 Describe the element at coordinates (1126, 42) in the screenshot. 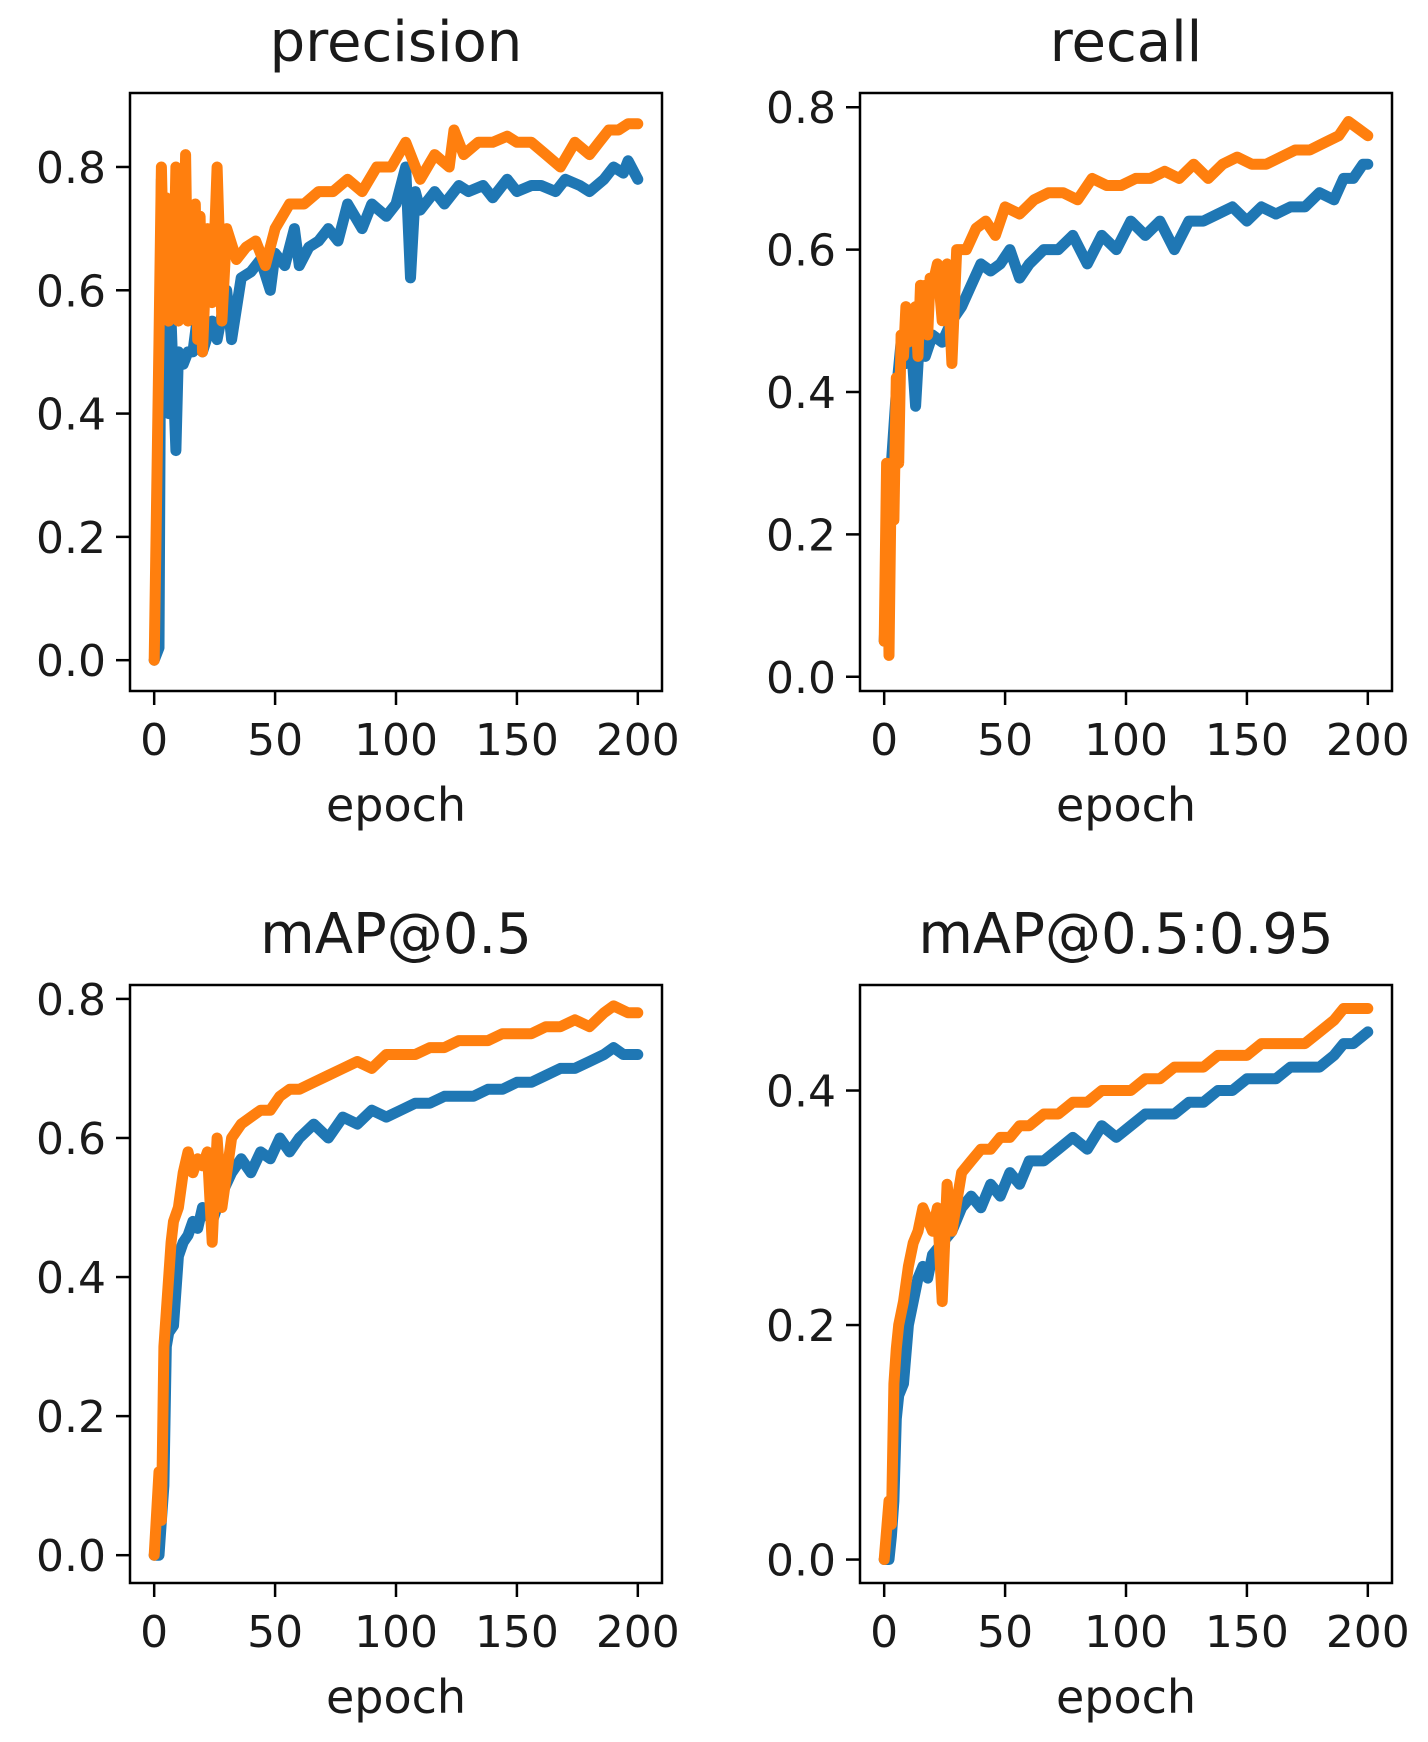

I see `chart-title: recall` at that location.